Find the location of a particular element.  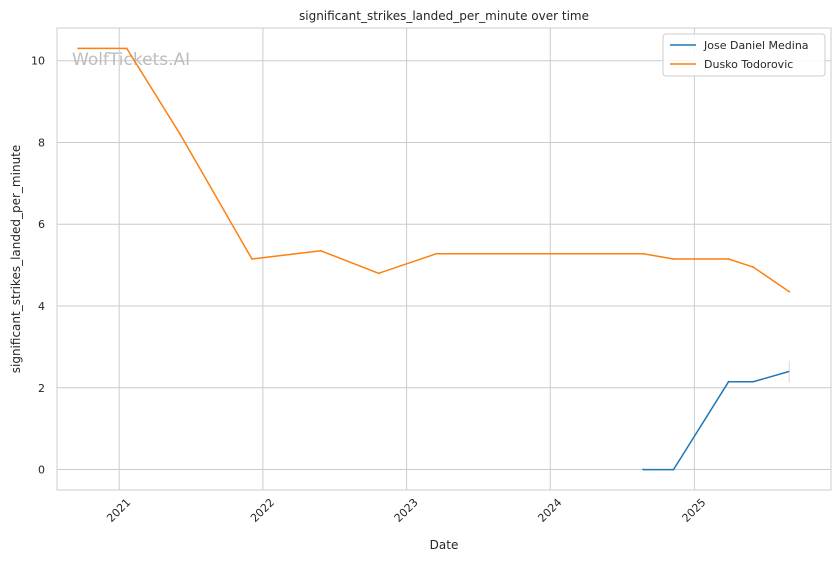

legend-box is located at coordinates (744, 55).